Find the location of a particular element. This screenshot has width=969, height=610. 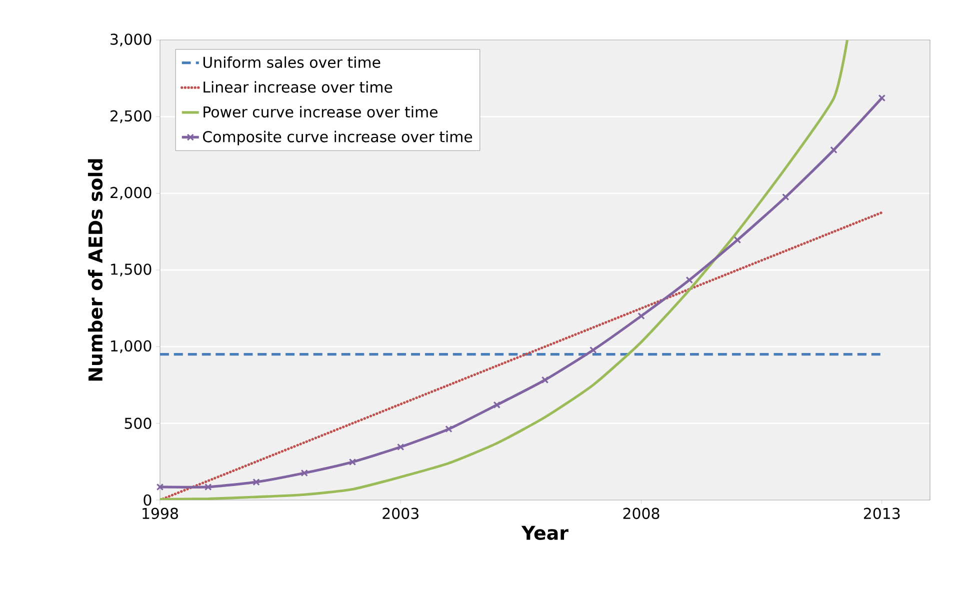

x-tick-label: 2003 is located at coordinates (400, 514).